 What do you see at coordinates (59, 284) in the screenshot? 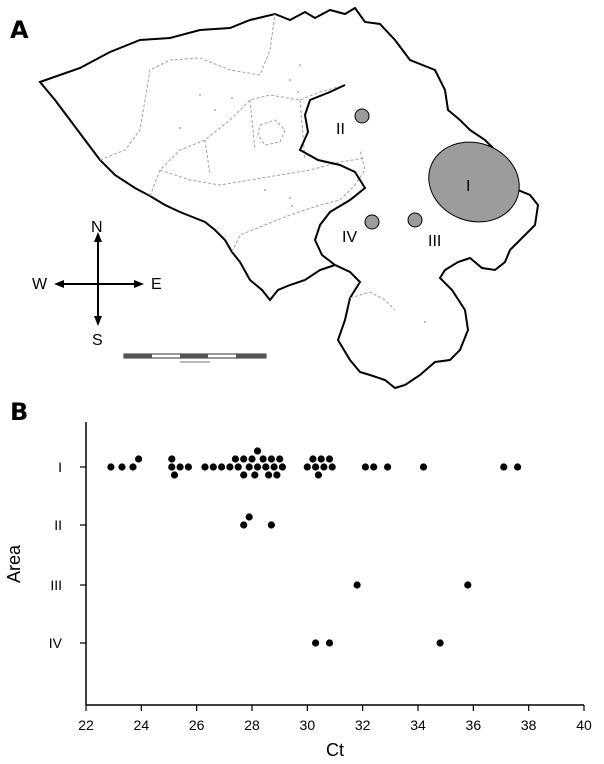
I see `arrow-west-icon` at bounding box center [59, 284].